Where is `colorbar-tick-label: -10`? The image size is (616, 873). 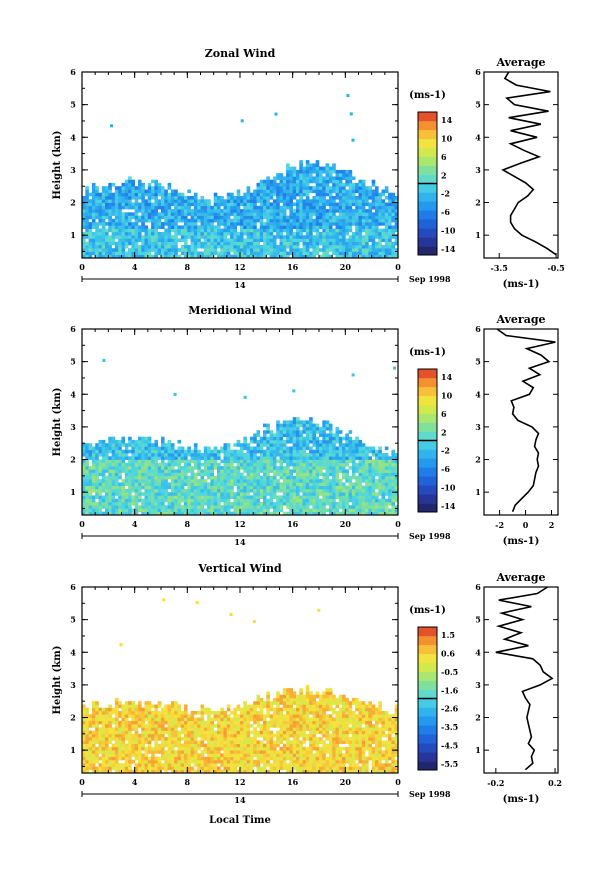
colorbar-tick-label: -10 is located at coordinates (448, 231).